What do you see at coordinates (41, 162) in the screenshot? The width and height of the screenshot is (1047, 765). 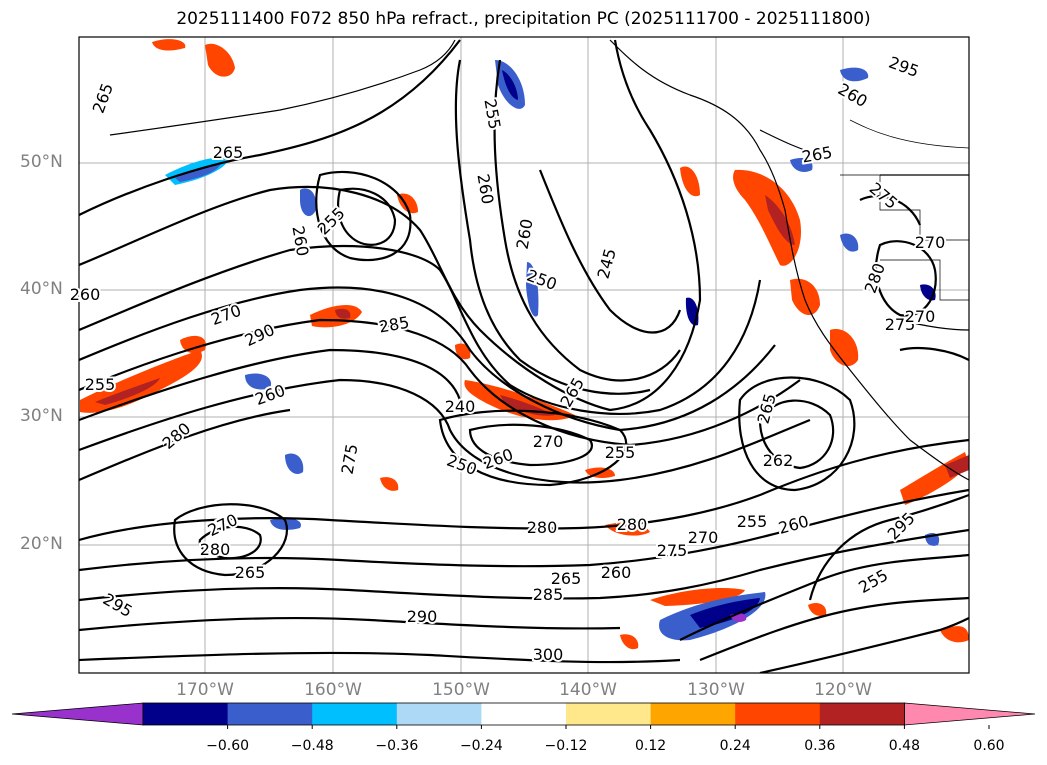 I see `lat-label-50n: 50°N` at bounding box center [41, 162].